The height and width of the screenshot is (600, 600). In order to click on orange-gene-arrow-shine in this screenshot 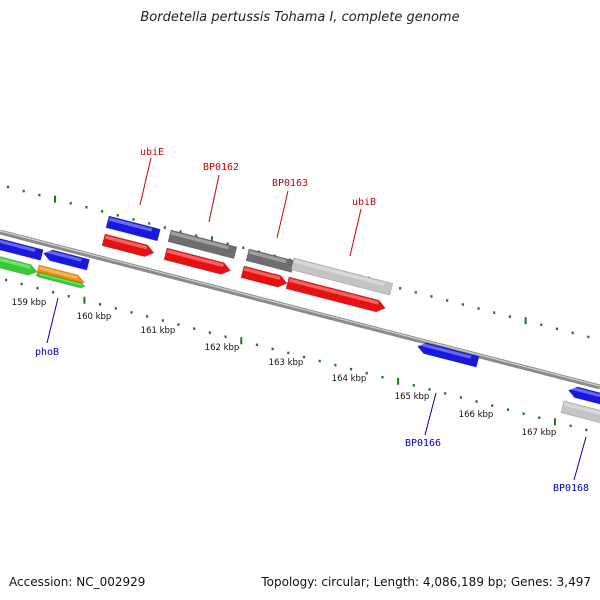, I will do `click(58, 273)`.